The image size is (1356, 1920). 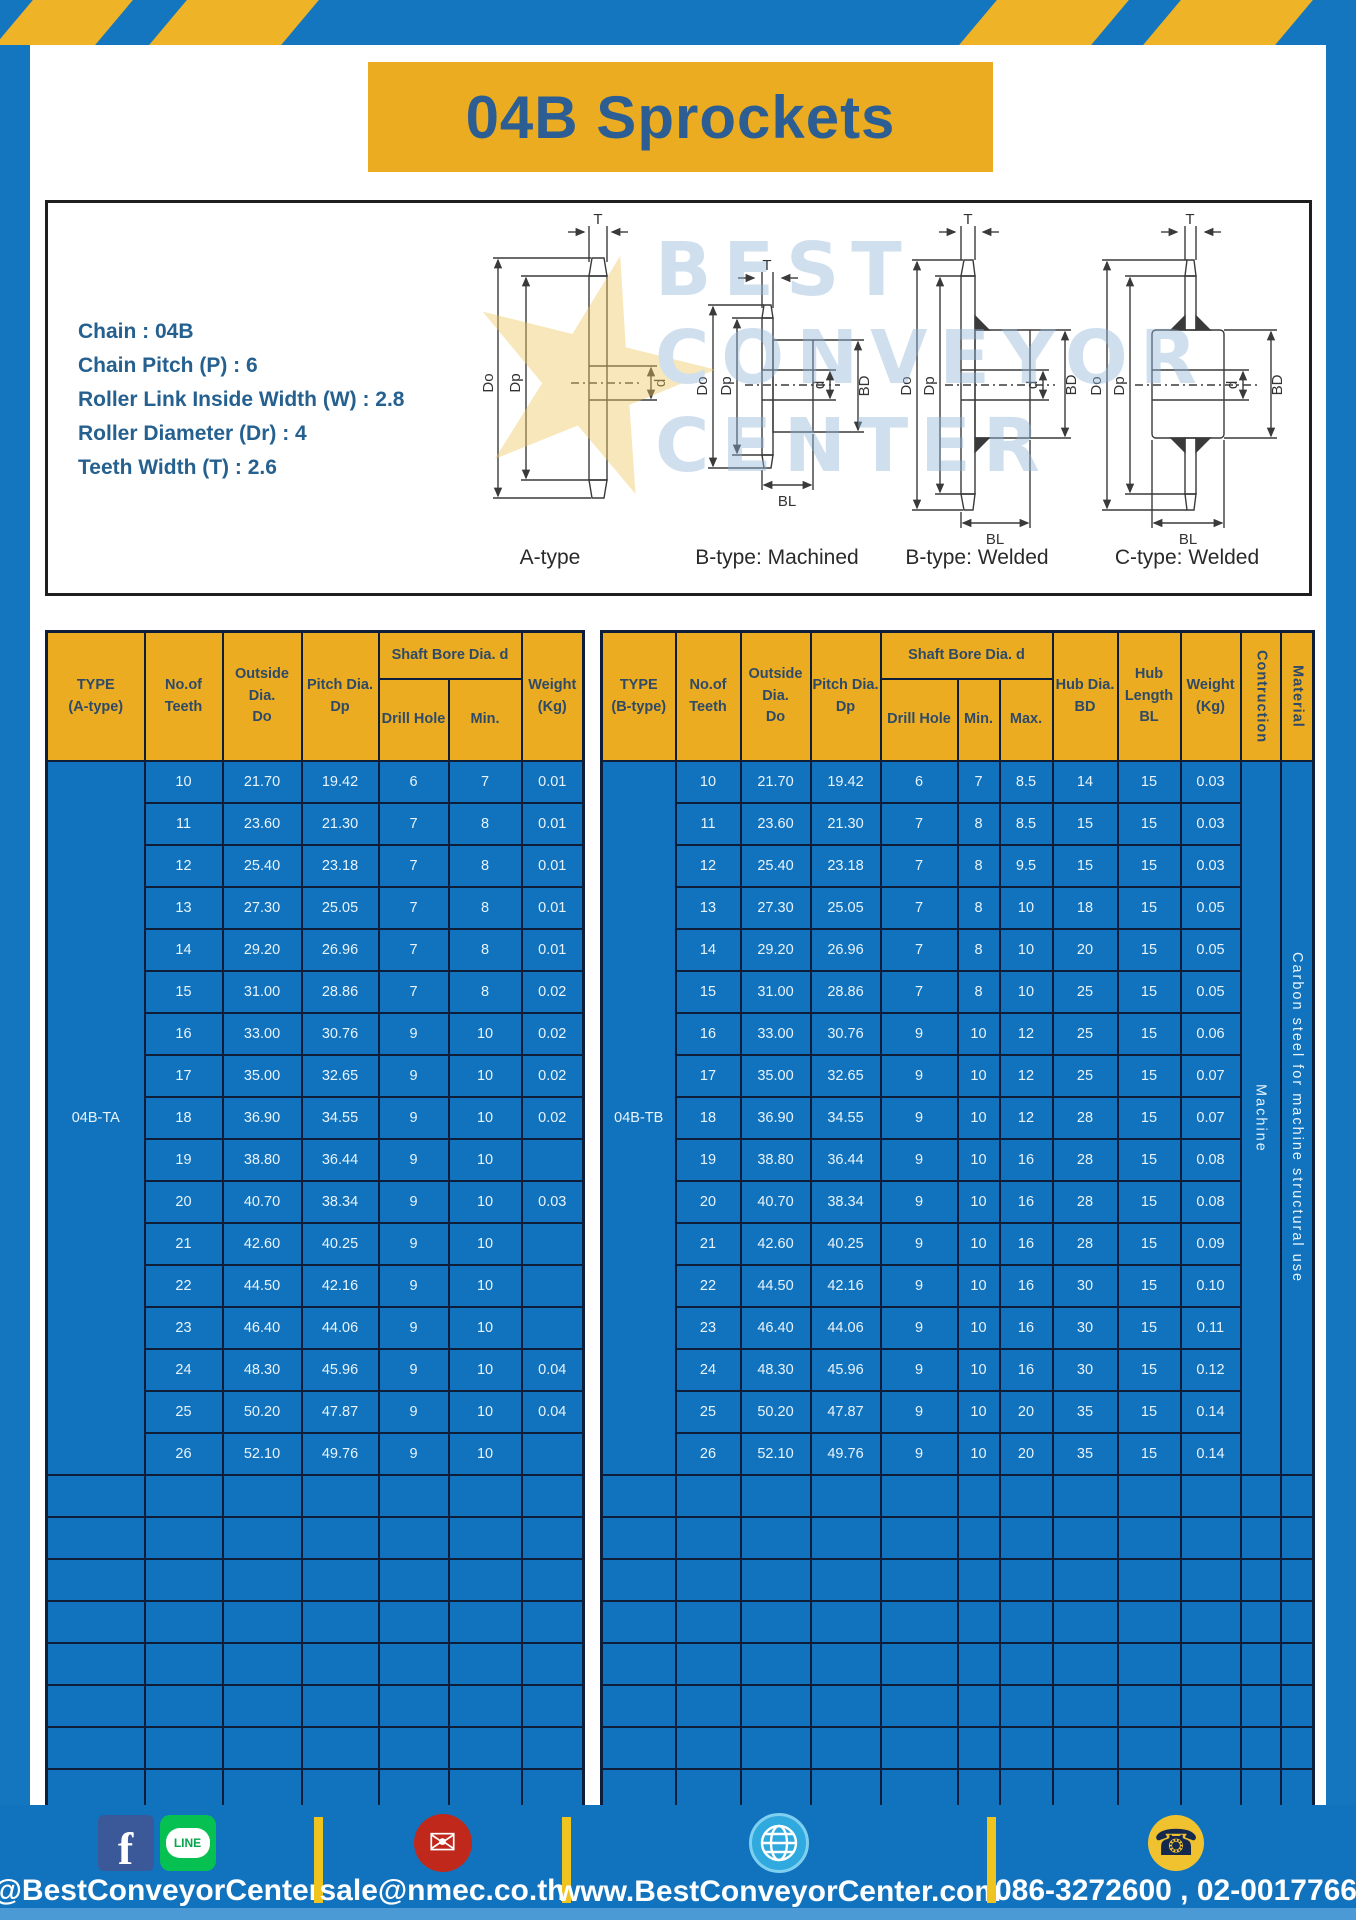 What do you see at coordinates (708, 1328) in the screenshot?
I see `data-cell: 23` at bounding box center [708, 1328].